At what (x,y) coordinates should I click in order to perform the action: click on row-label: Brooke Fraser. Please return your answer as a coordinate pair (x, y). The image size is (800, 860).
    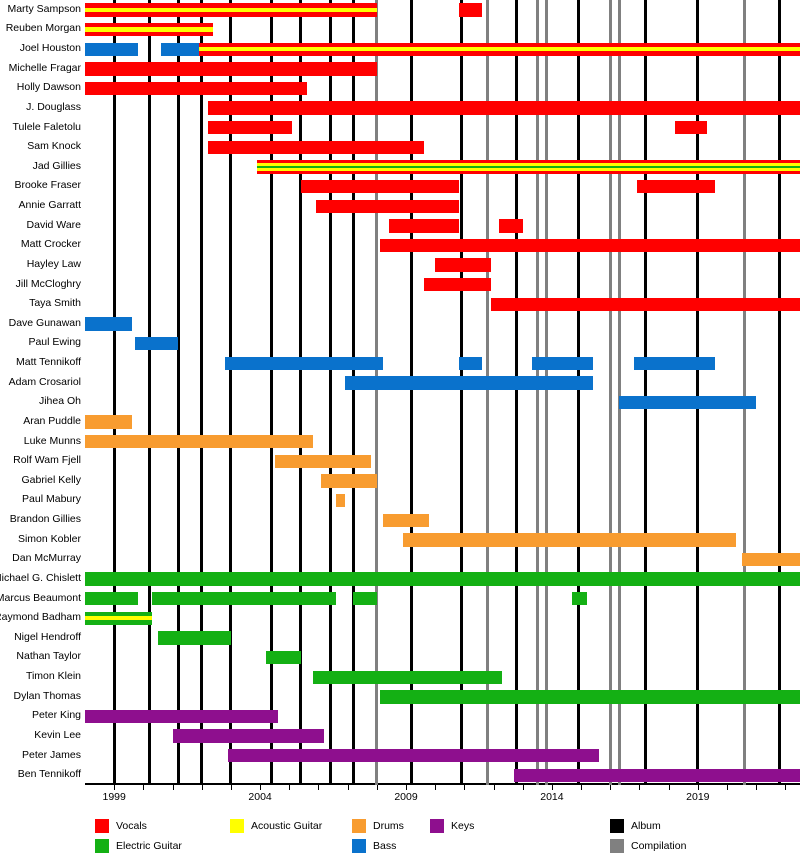
    Looking at the image, I should click on (47, 185).